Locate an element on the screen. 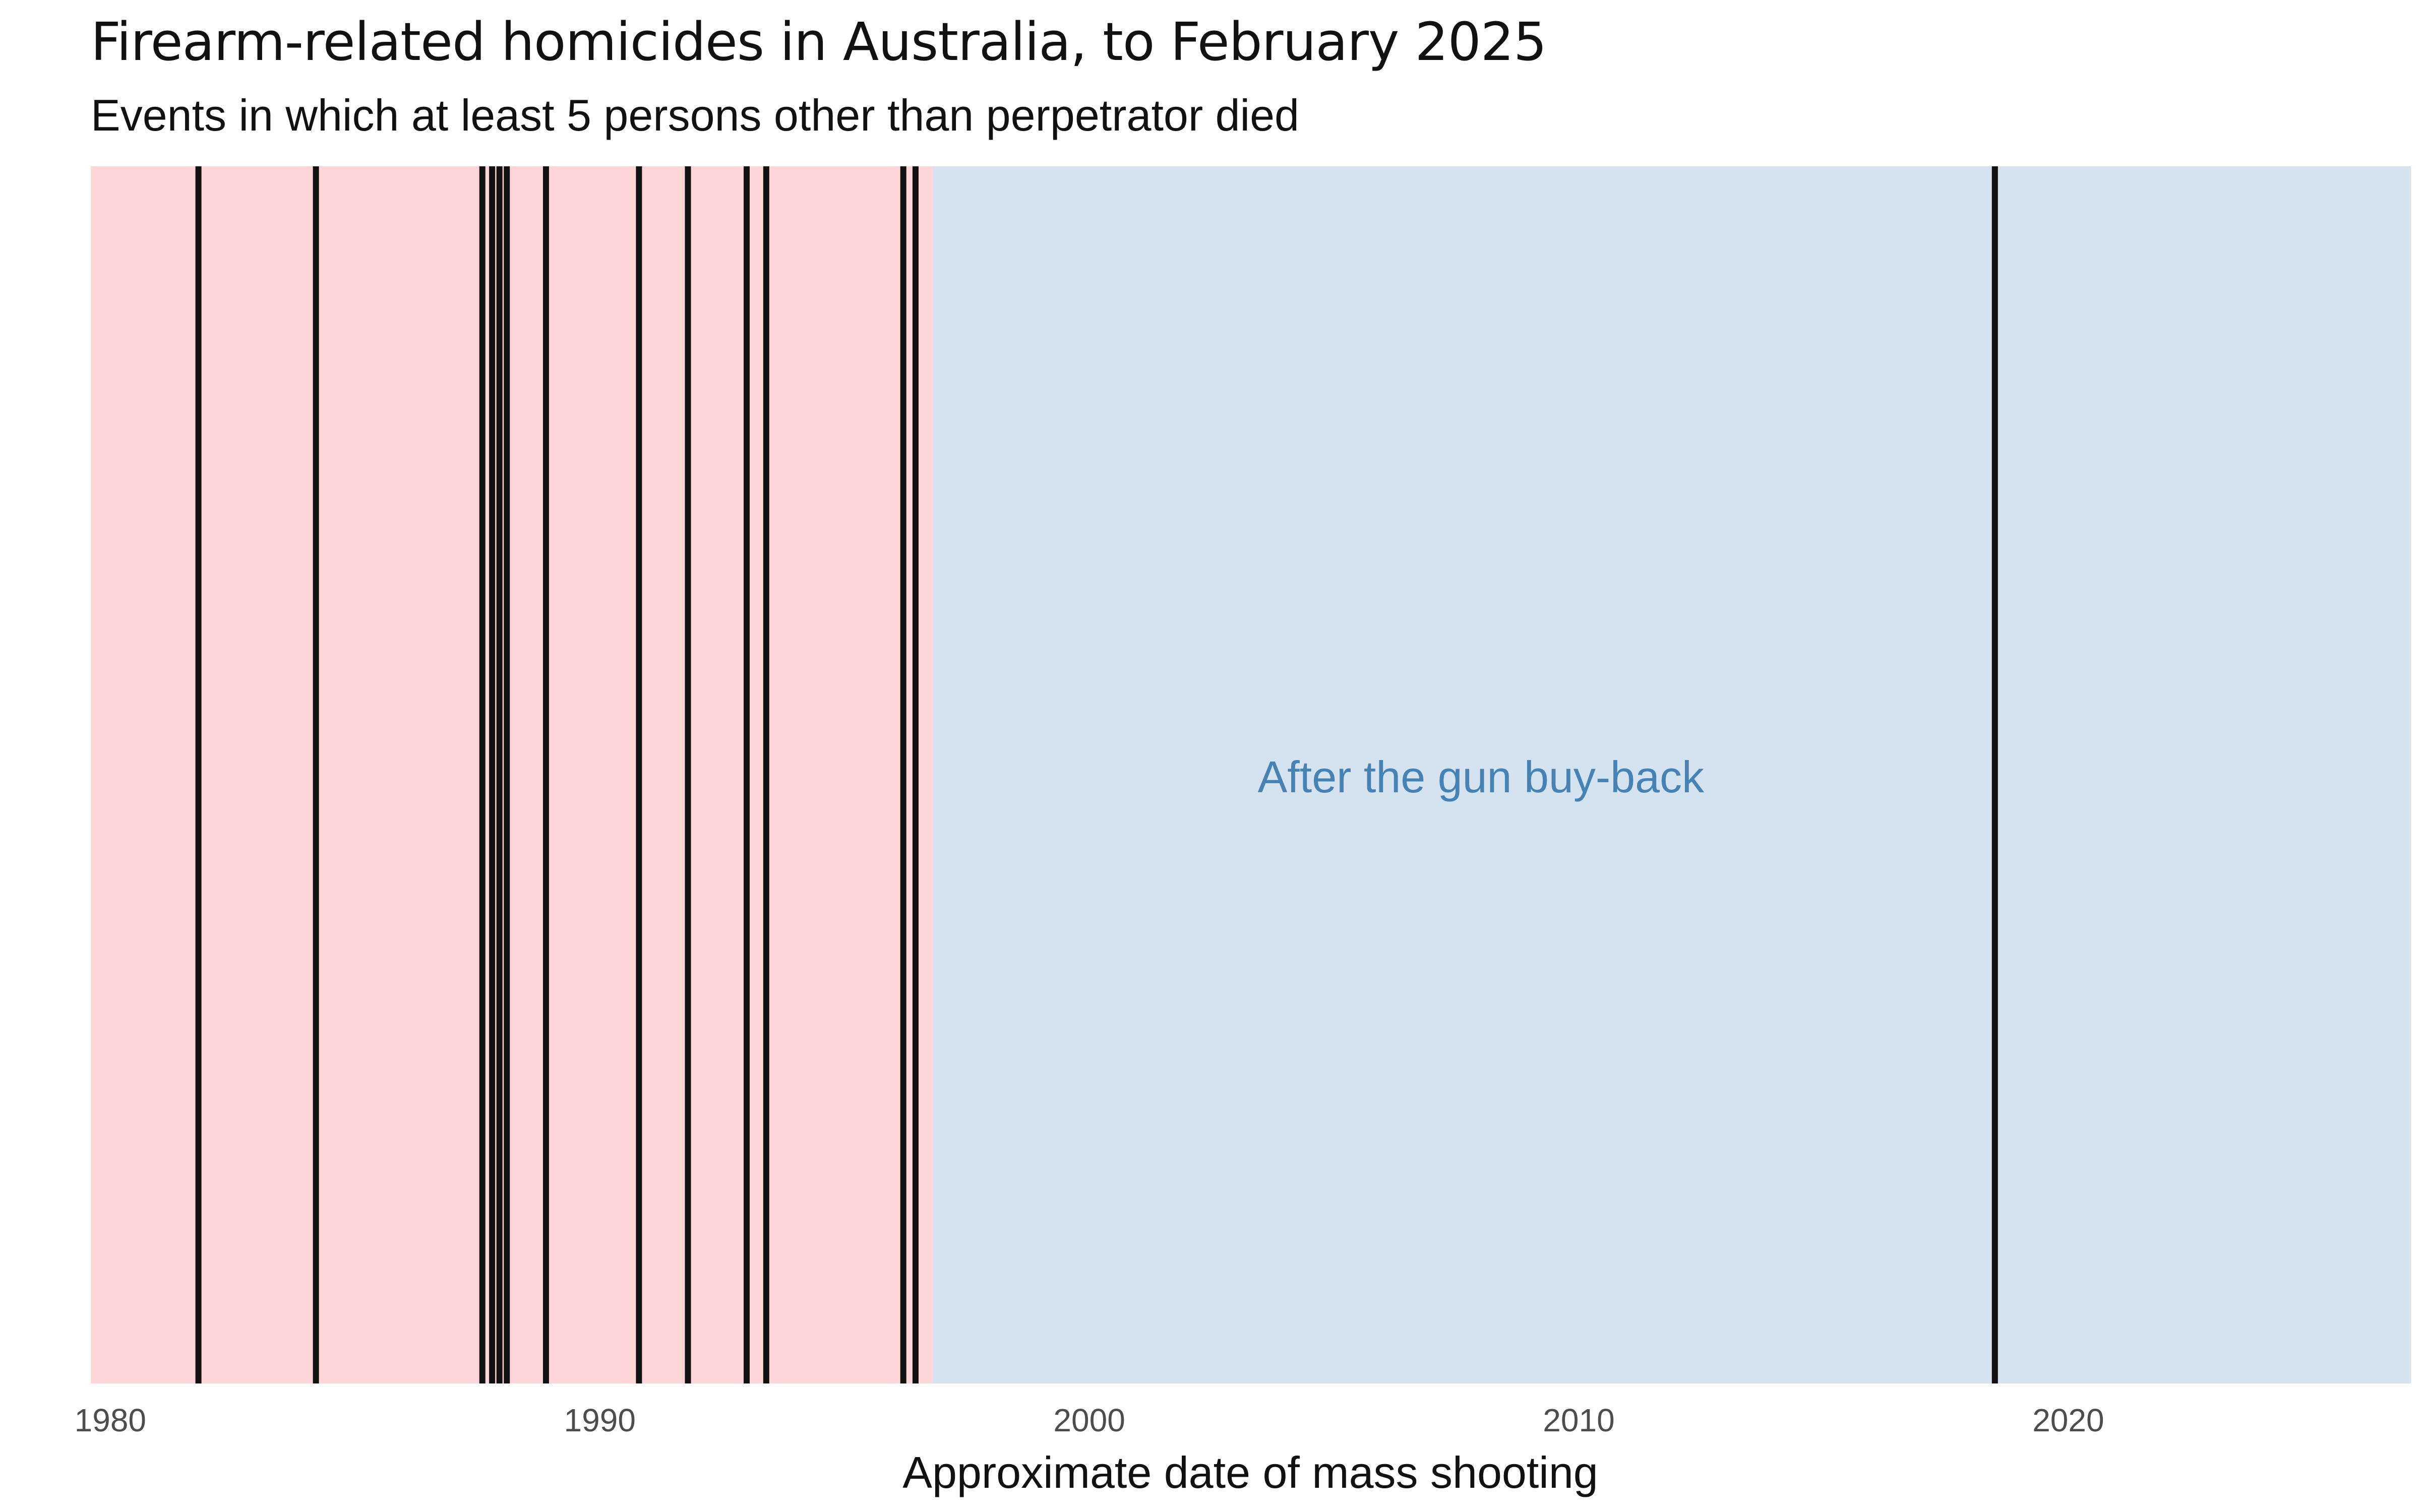 Image resolution: width=2420 pixels, height=1512 pixels. x-tick-label-1980: 1980 is located at coordinates (110, 1420).